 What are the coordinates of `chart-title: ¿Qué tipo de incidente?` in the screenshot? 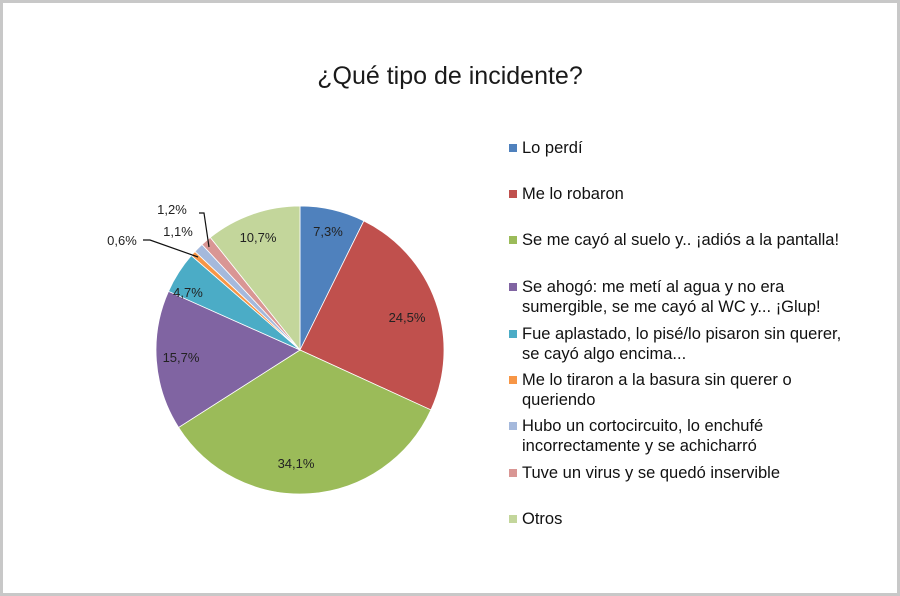 It's located at (450, 76).